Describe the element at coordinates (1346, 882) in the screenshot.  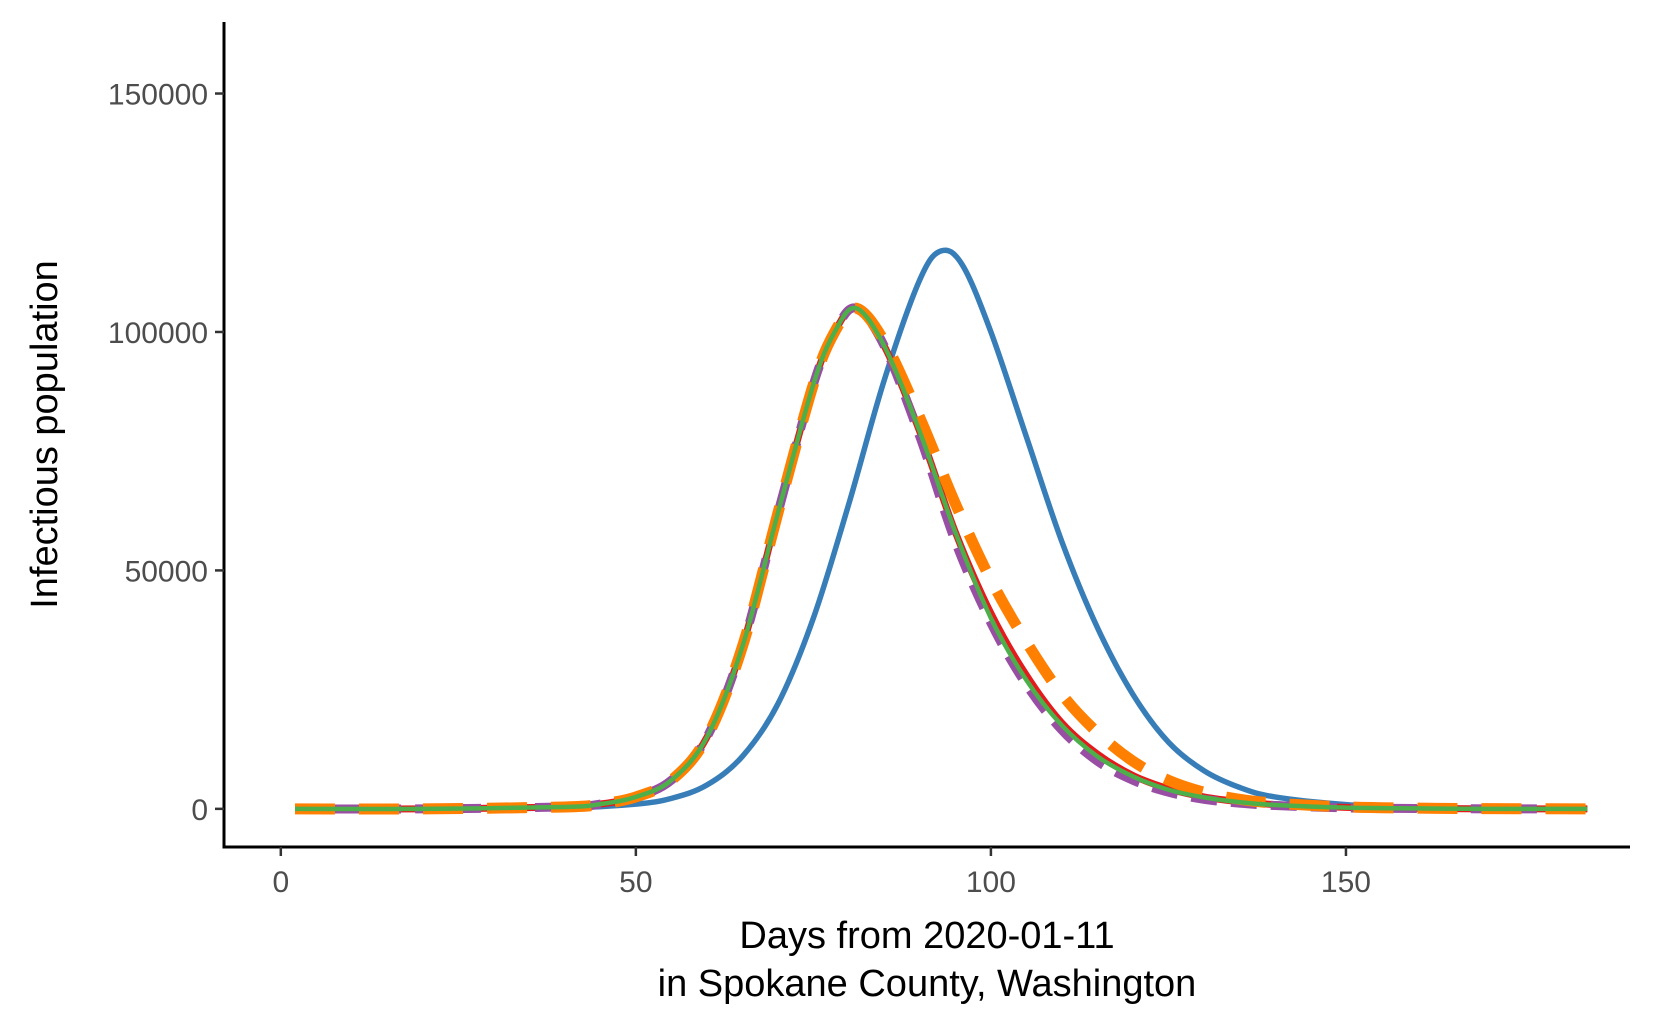
I see `x-tick-label: 150` at that location.